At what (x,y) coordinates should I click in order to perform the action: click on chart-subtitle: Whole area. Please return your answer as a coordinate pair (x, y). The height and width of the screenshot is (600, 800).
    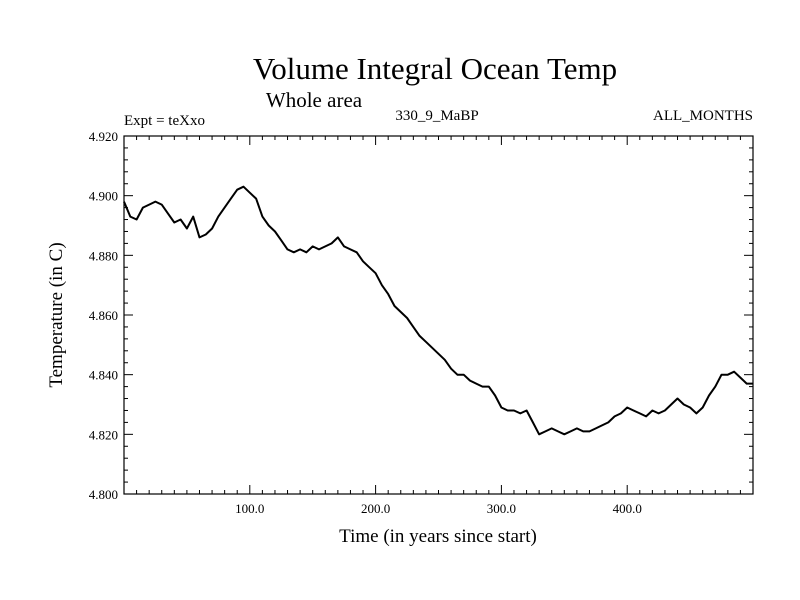
    Looking at the image, I should click on (314, 100).